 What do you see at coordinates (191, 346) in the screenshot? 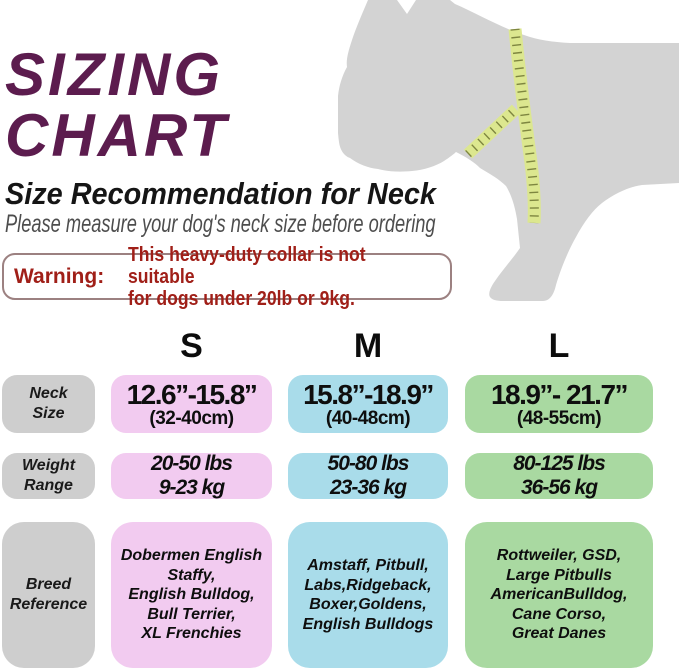
I see `column-header-s: S` at bounding box center [191, 346].